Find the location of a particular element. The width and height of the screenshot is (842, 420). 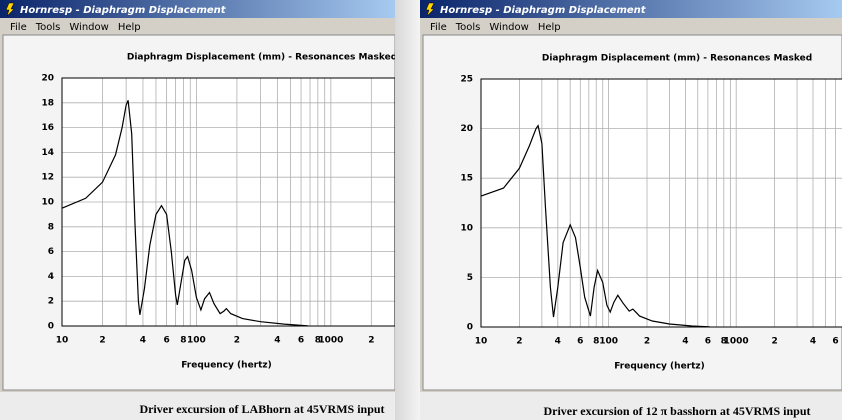

data-line is located at coordinates (595, 226).